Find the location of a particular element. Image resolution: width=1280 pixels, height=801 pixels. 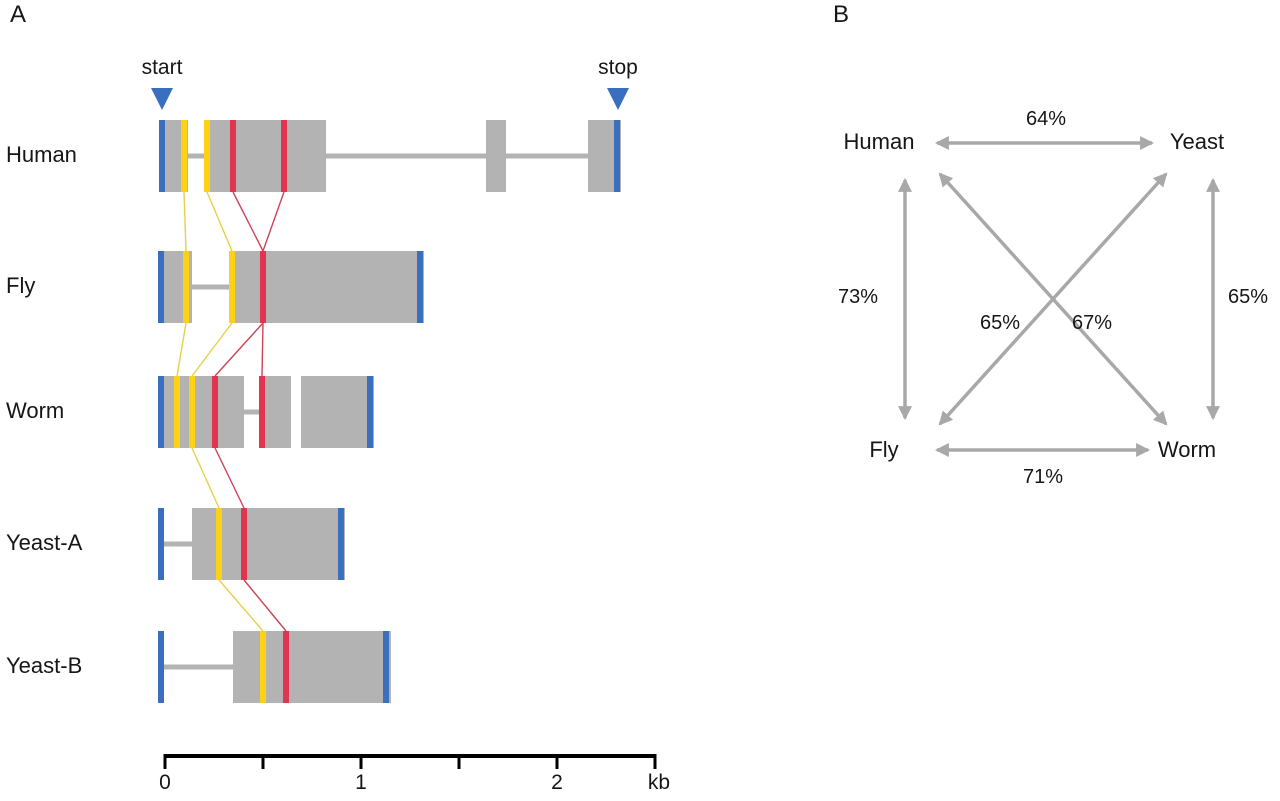

gene-label-yeast-b: Yeast-B is located at coordinates (44, 665).